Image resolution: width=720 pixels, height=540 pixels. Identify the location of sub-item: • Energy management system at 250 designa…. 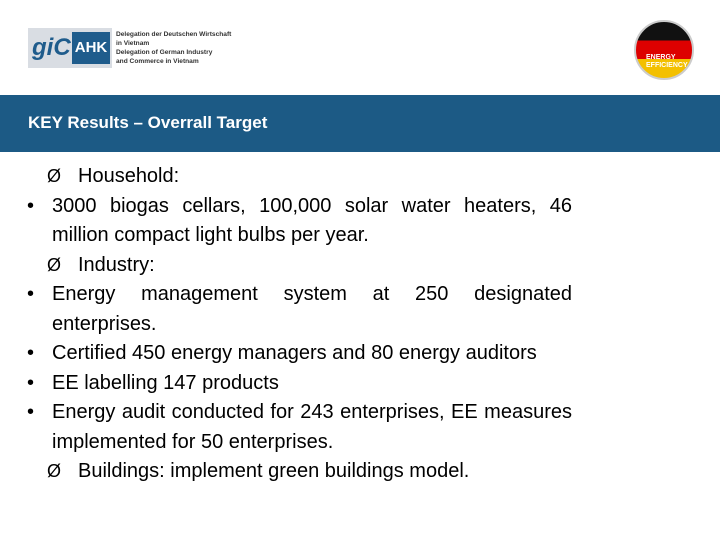
(299, 309).